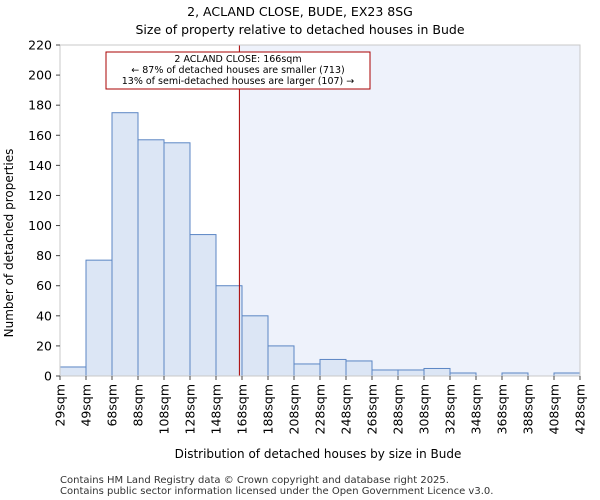  I want to click on y-tick-label: 0, so click(48, 376).